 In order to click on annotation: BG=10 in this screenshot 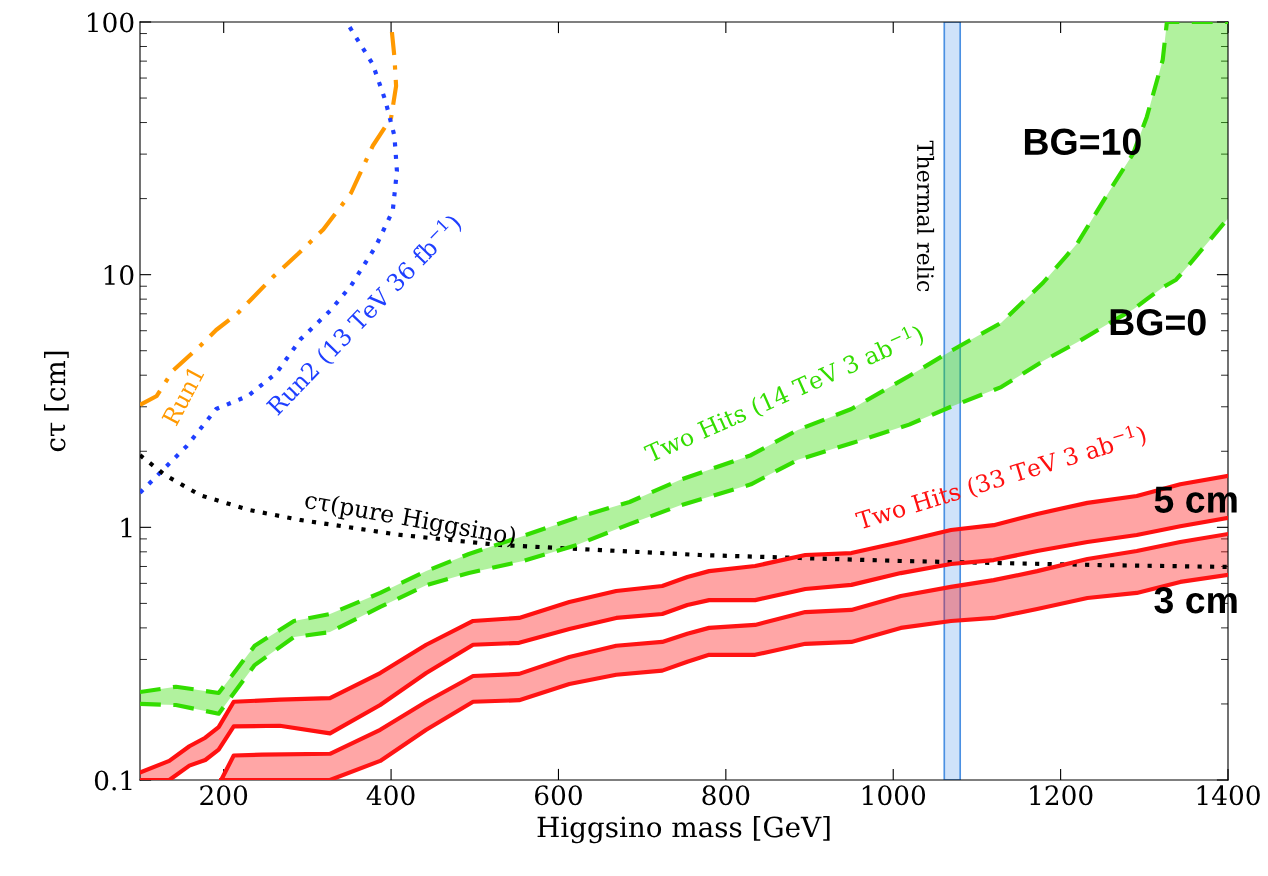, I will do `click(1082, 142)`.